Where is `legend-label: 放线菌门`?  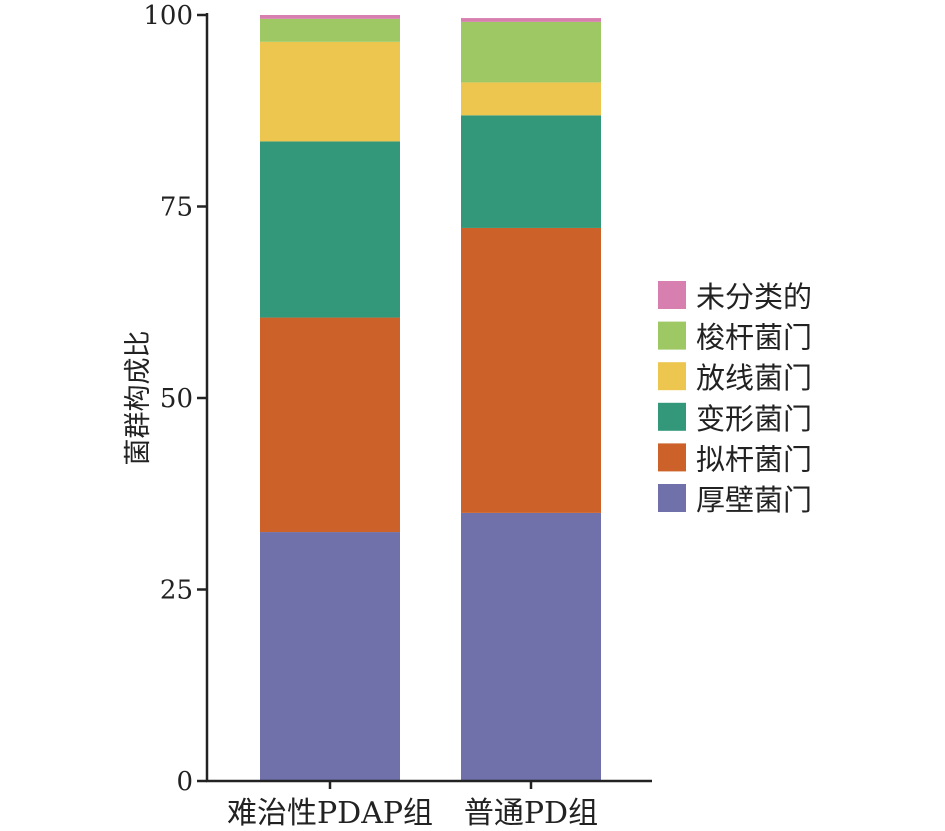 legend-label: 放线菌门 is located at coordinates (754, 378).